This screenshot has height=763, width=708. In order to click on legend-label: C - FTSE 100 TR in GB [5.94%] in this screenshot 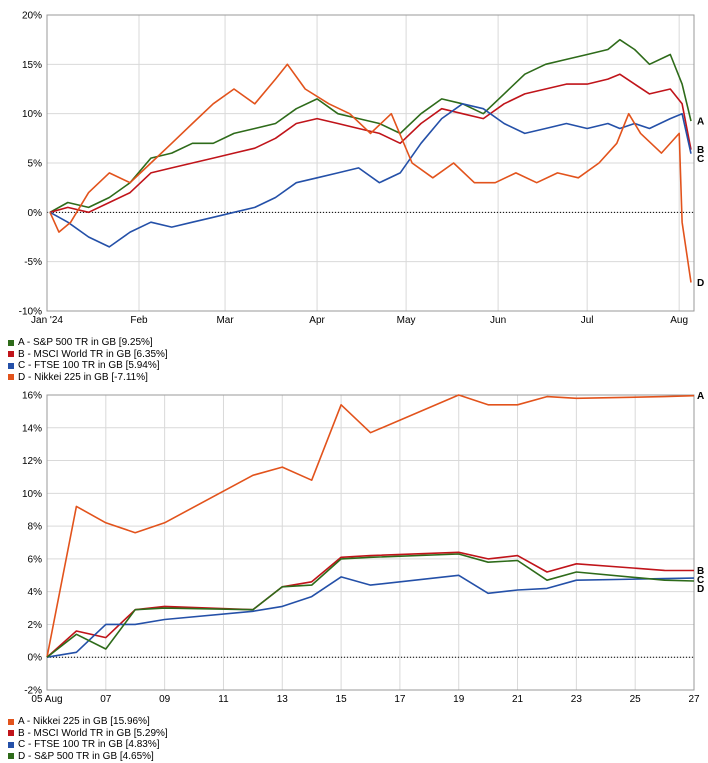, I will do `click(89, 365)`.